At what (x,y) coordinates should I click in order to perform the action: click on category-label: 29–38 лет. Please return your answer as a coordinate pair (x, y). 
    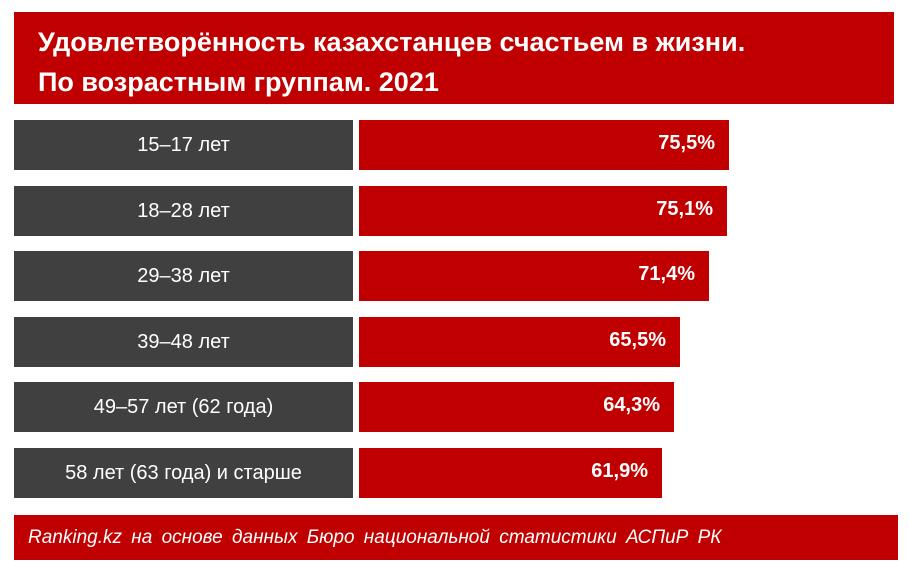
    Looking at the image, I should click on (183, 276).